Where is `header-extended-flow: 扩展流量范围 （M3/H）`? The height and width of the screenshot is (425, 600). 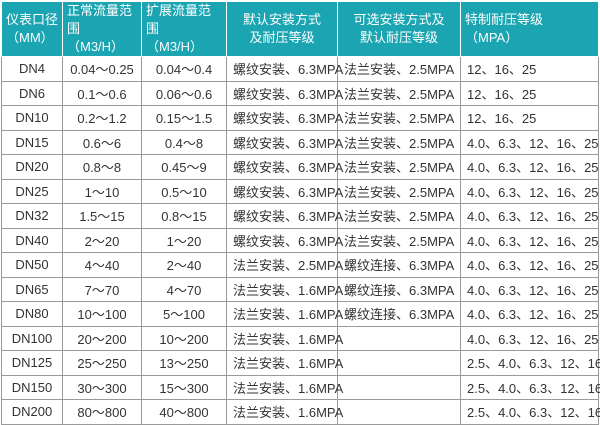
header-extended-flow: 扩展流量范围 （M3/H） is located at coordinates (184, 29).